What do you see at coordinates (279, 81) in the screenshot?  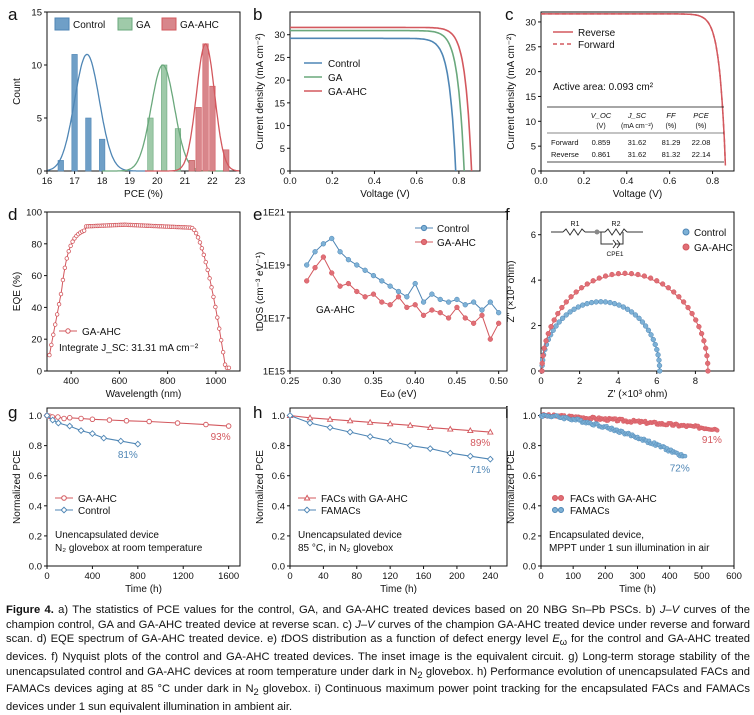 I see `y-tick-label: 20` at bounding box center [279, 81].